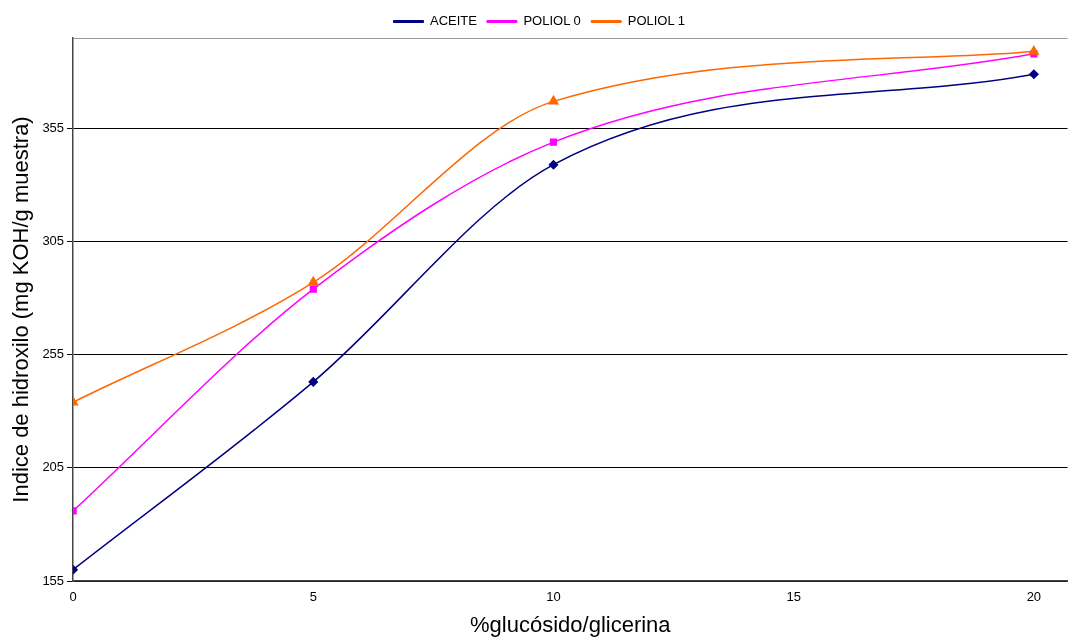 This screenshot has width=1074, height=643. I want to click on x-tick-label: 10, so click(553, 597).